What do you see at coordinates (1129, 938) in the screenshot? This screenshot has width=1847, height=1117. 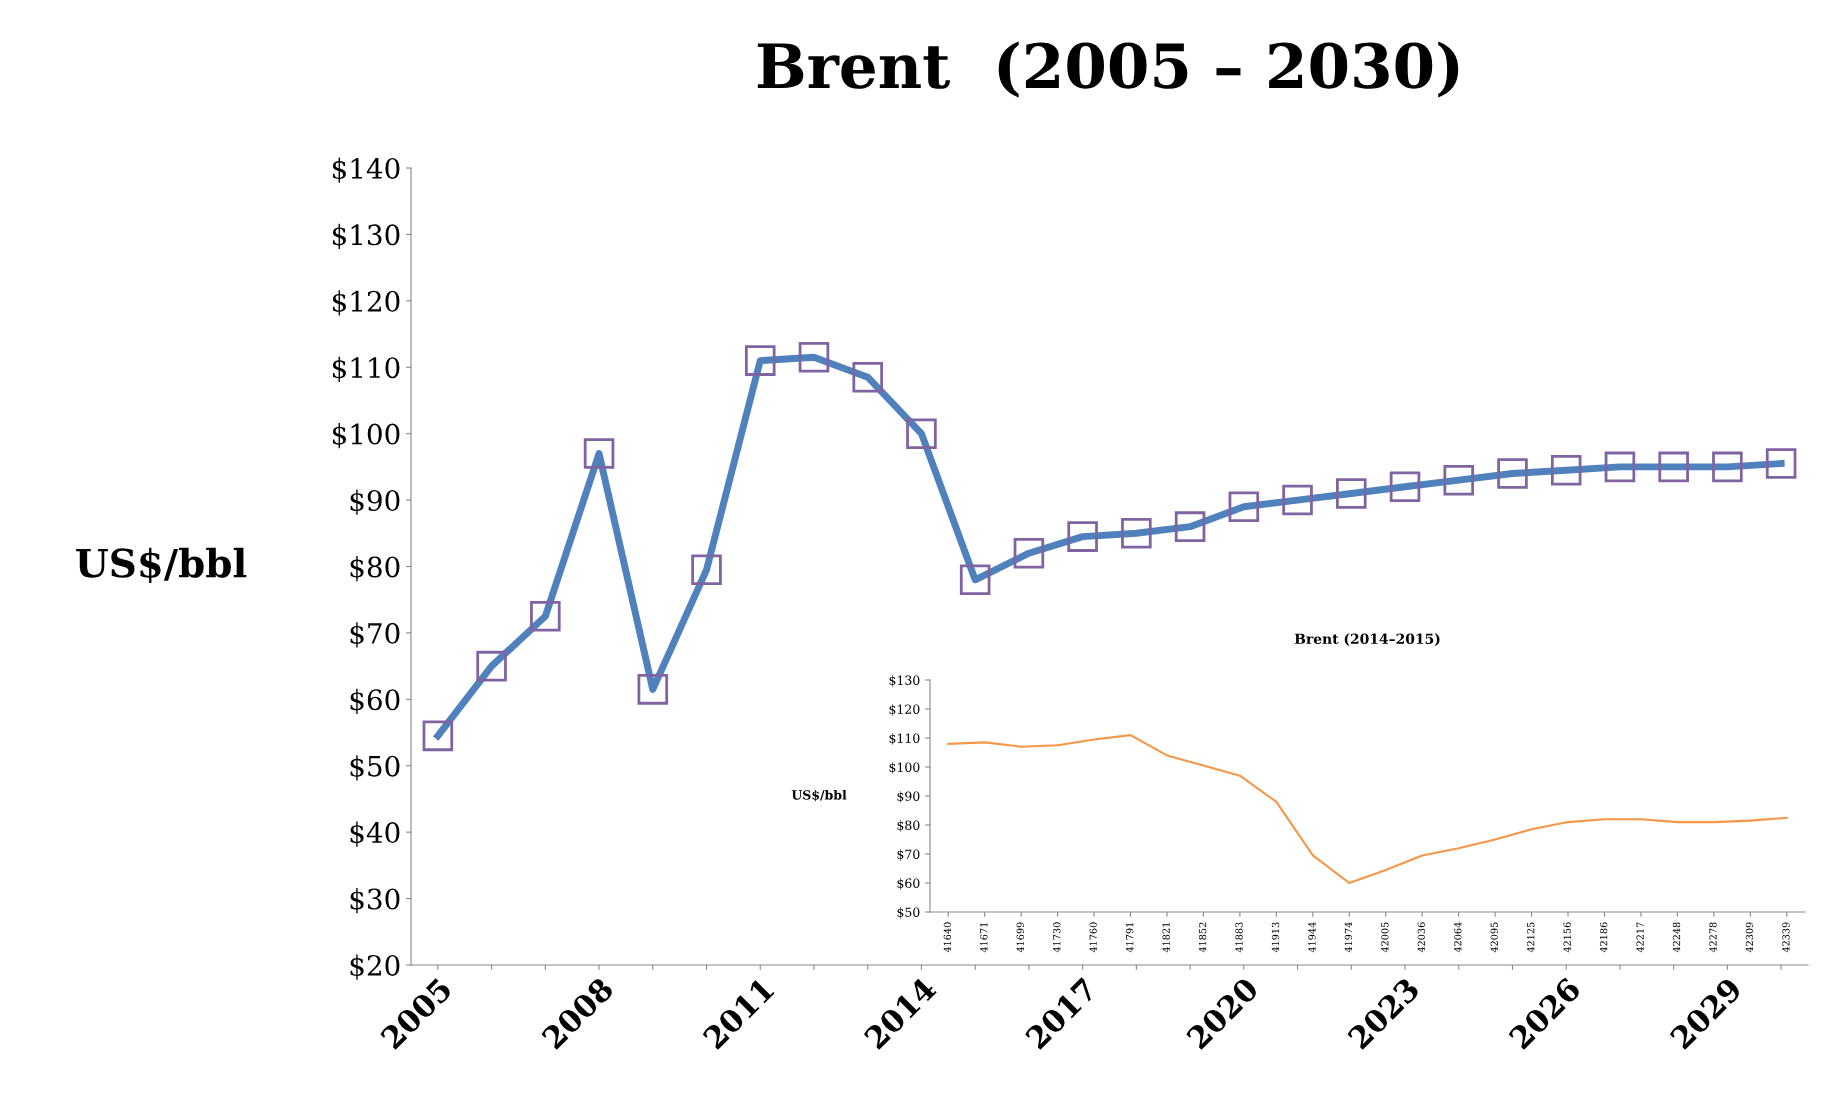 I see `x-tick-label: 41791` at bounding box center [1129, 938].